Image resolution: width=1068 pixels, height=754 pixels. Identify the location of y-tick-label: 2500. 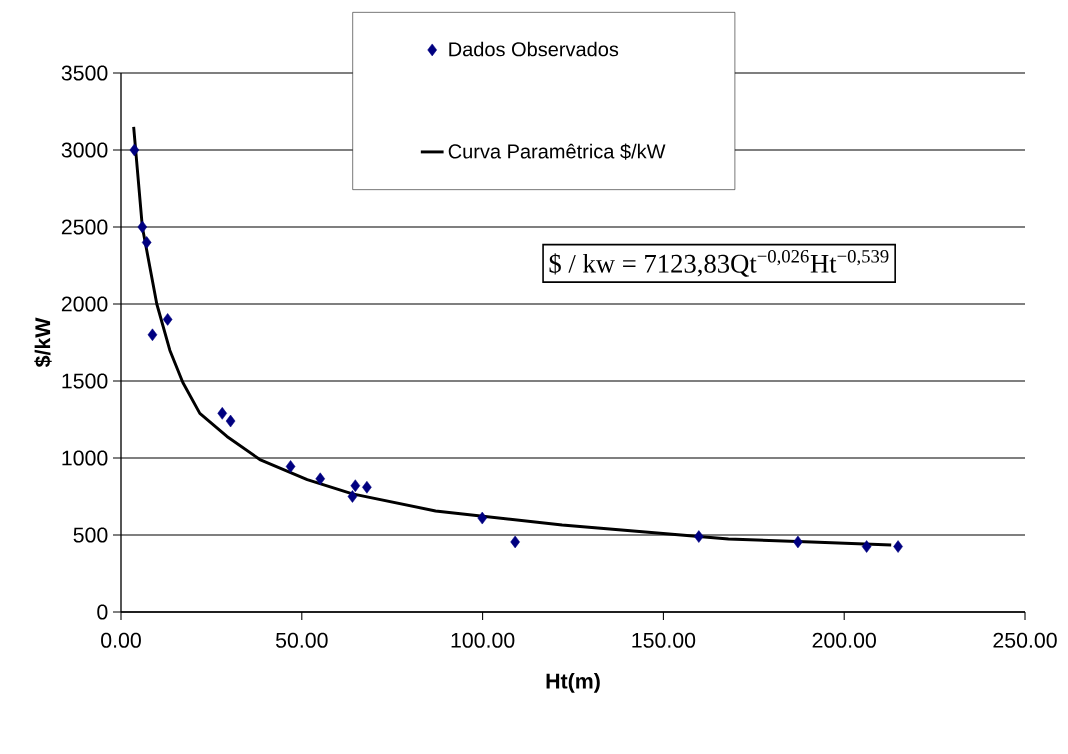
(84, 227).